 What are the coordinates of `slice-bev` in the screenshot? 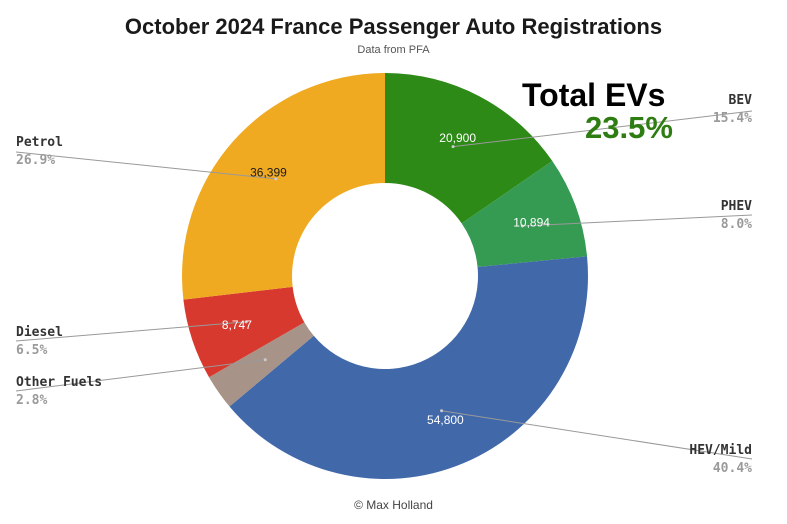 It's located at (469, 148).